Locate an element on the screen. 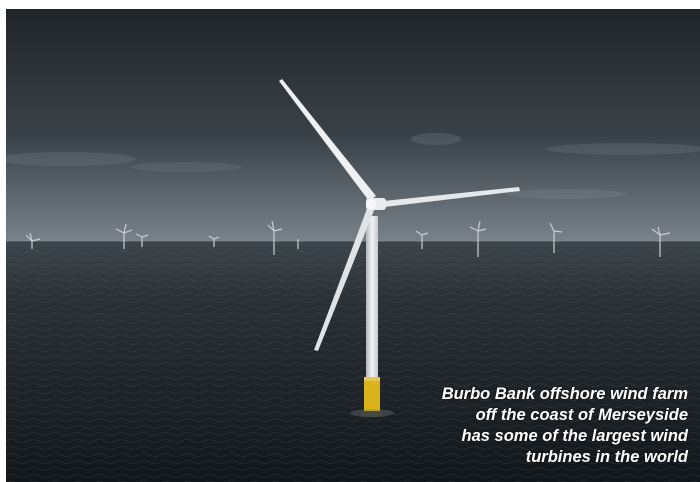 The image size is (700, 482). caption-line-1: Burbo Bank offshore wind farm is located at coordinates (564, 394).